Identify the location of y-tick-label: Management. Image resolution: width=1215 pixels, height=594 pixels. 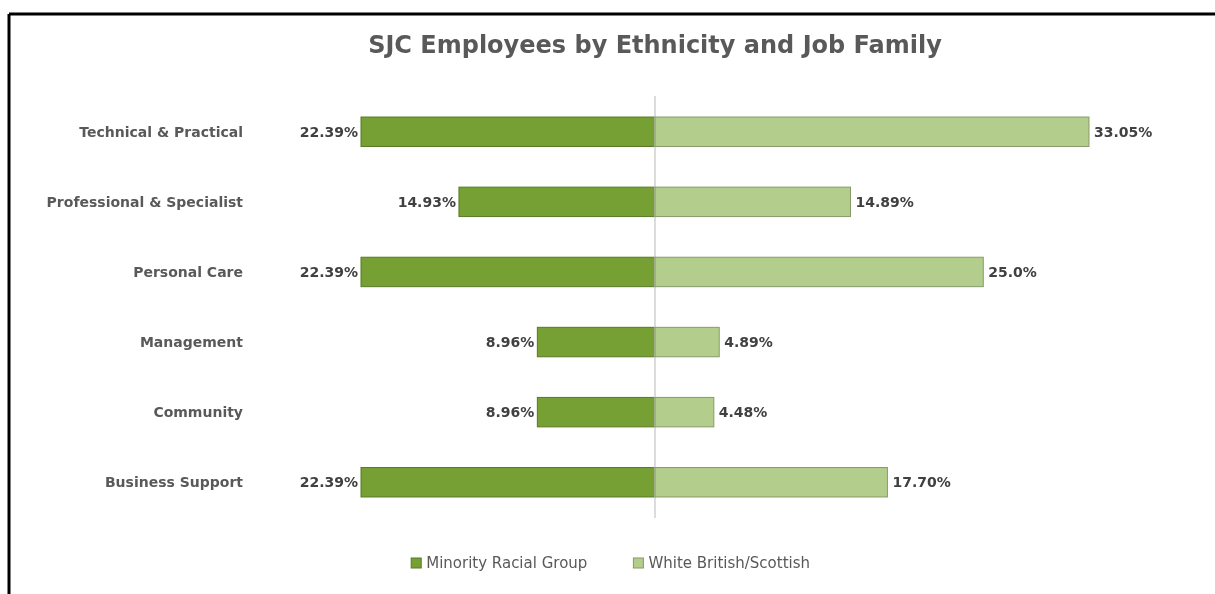
(191, 341).